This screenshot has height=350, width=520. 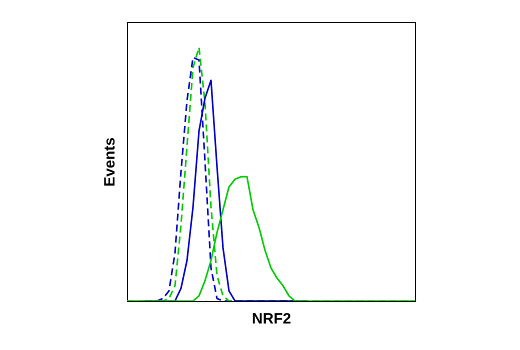 What do you see at coordinates (272, 319) in the screenshot?
I see `x-axis-title: NRF2` at bounding box center [272, 319].